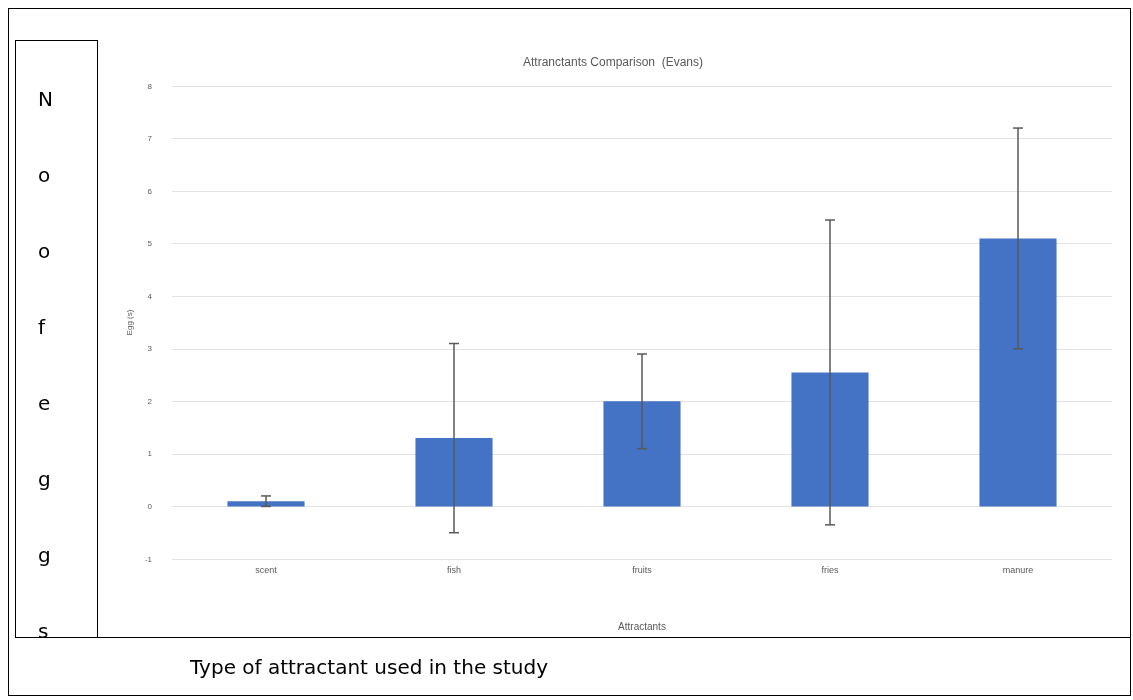 The height and width of the screenshot is (700, 1133). What do you see at coordinates (150, 244) in the screenshot?
I see `y-tick-label: 5` at bounding box center [150, 244].